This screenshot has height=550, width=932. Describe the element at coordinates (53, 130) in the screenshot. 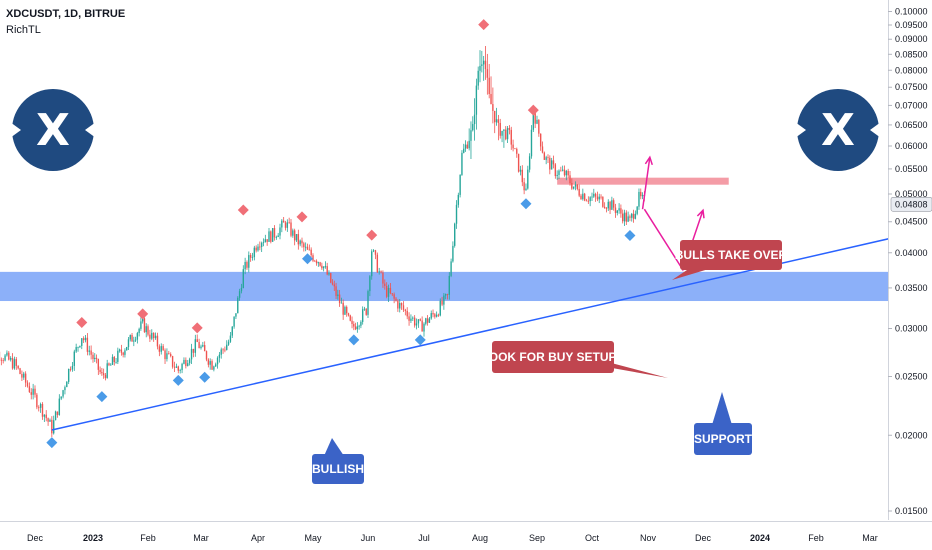

I see `logo-letter: X` at that location.